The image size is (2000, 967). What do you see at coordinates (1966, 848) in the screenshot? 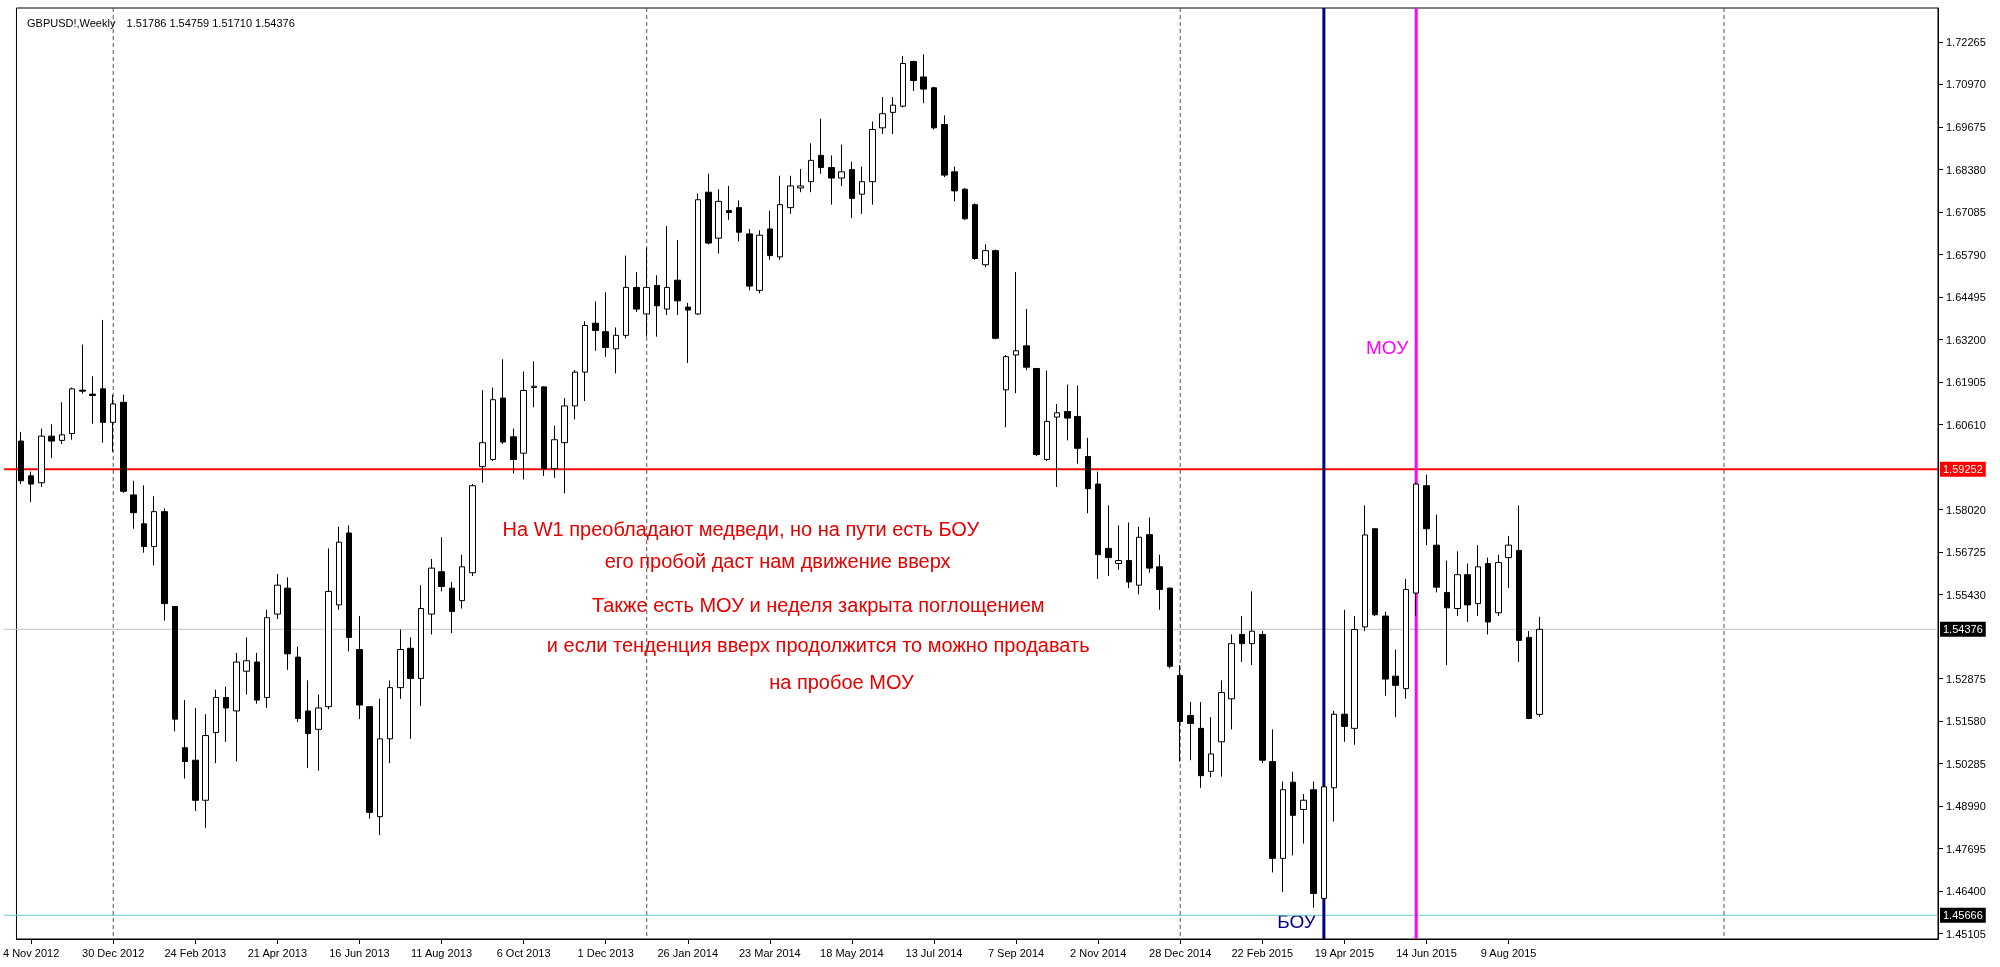
I see `y-tick-label: 1.47695` at bounding box center [1966, 848].